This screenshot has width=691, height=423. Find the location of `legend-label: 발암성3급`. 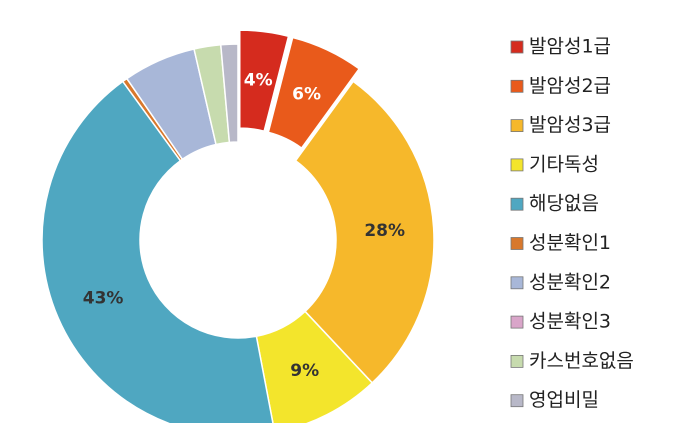

legend-label: 발암성3급 is located at coordinates (570, 125).